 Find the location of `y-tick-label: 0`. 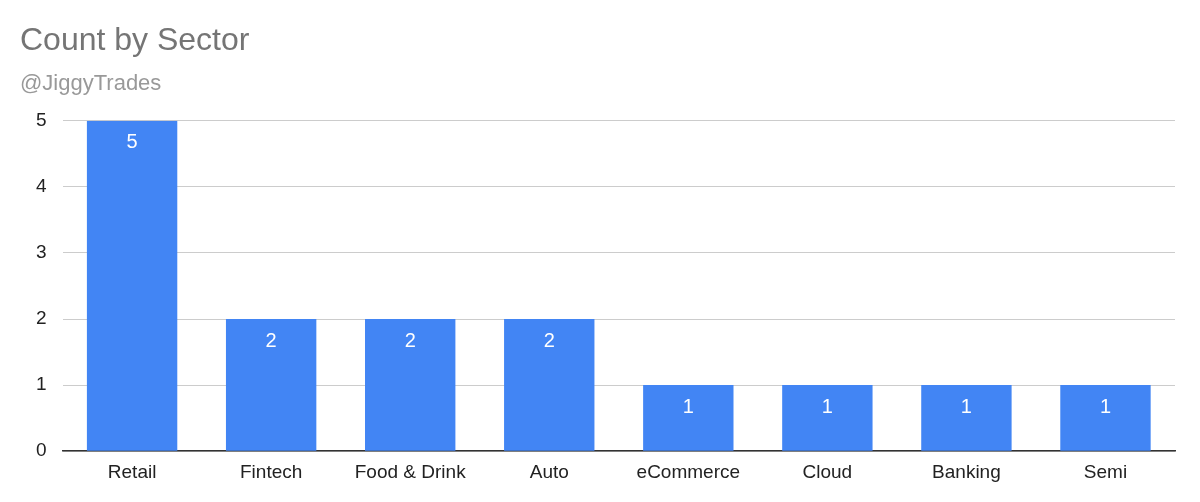

y-tick-label: 0 is located at coordinates (41, 450).